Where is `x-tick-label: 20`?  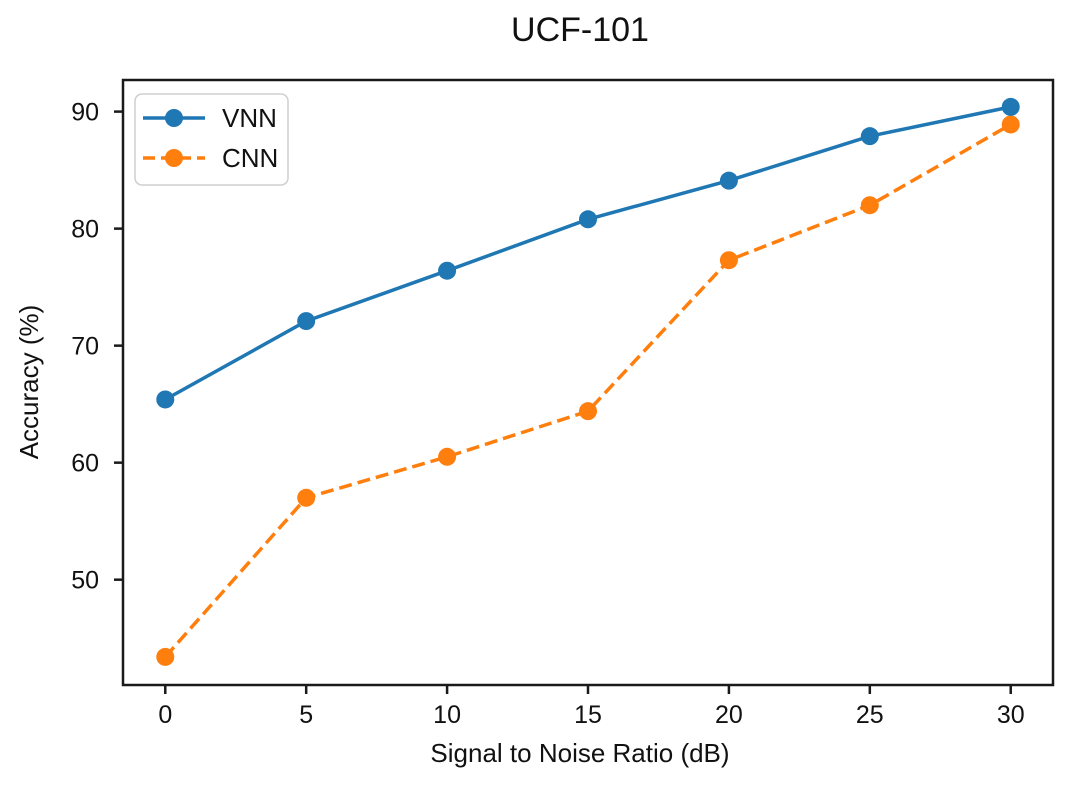 x-tick-label: 20 is located at coordinates (729, 715).